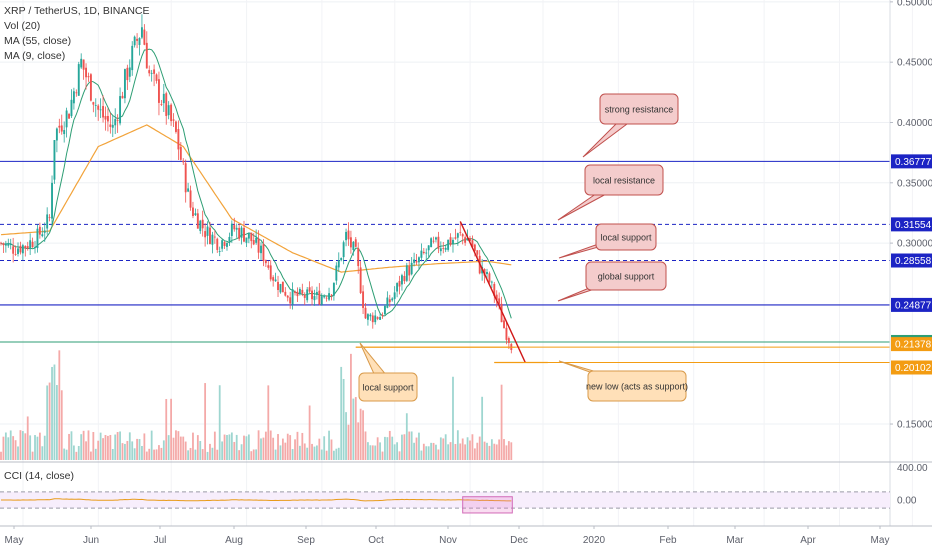  I want to click on time-tick-label: Jun, so click(91, 540).